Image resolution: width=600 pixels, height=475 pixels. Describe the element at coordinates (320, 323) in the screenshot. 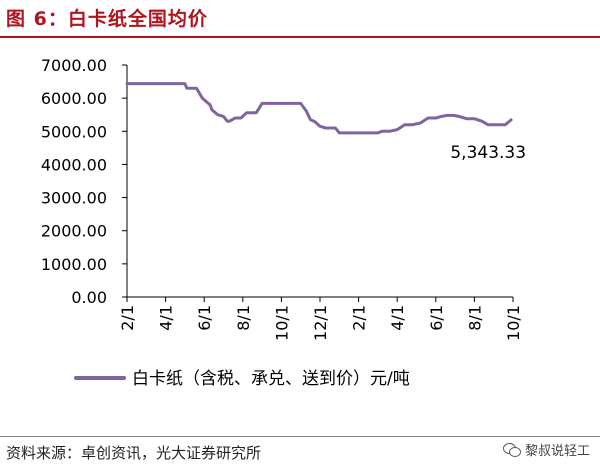

I see `x-tick-label: 12/1` at that location.